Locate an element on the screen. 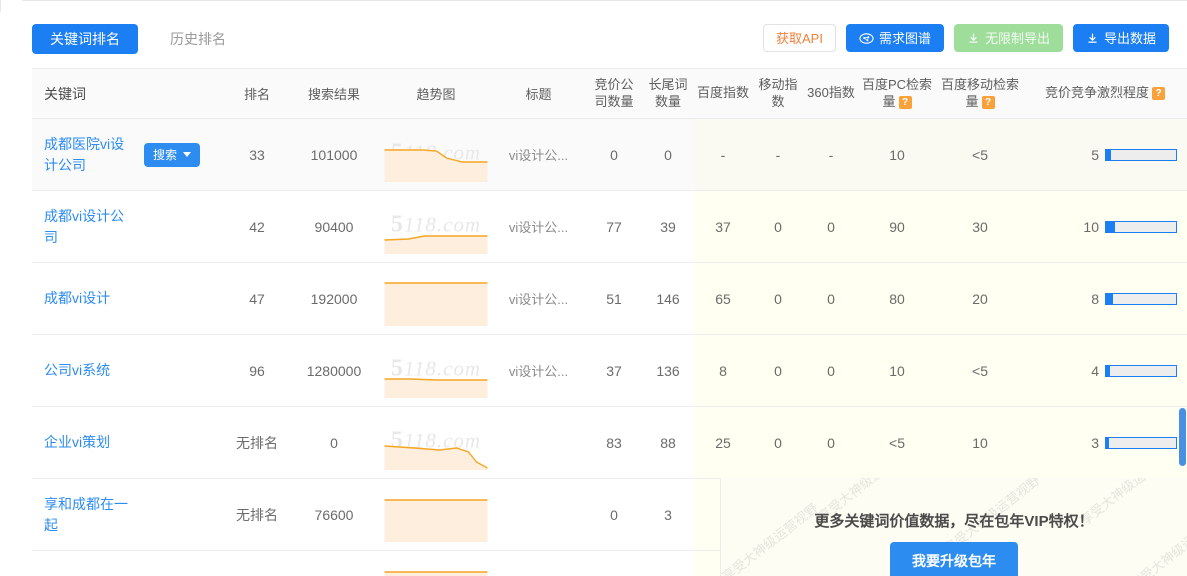 The width and height of the screenshot is (1187, 576). tab-history-ranking: 历史排名 is located at coordinates (198, 39).